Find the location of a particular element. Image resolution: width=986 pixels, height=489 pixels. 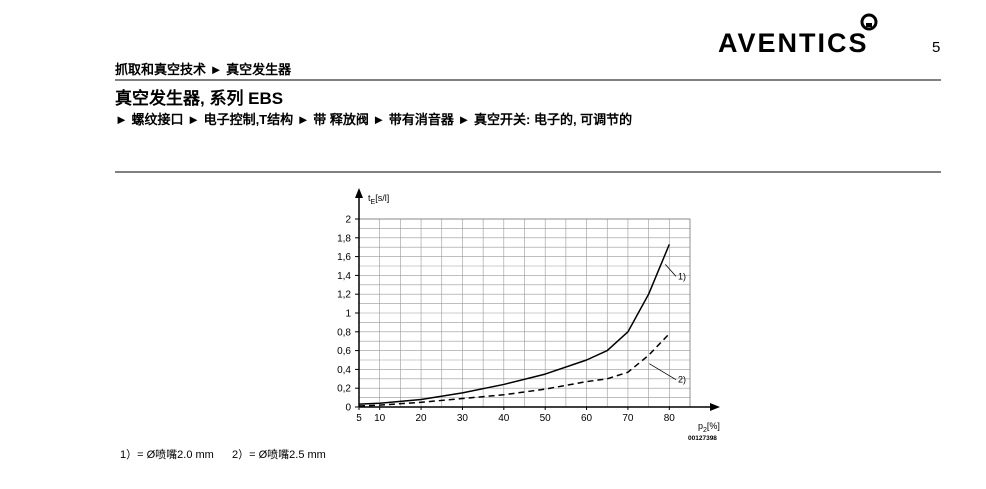

y-axis-label: tE[s/l] is located at coordinates (378, 199).